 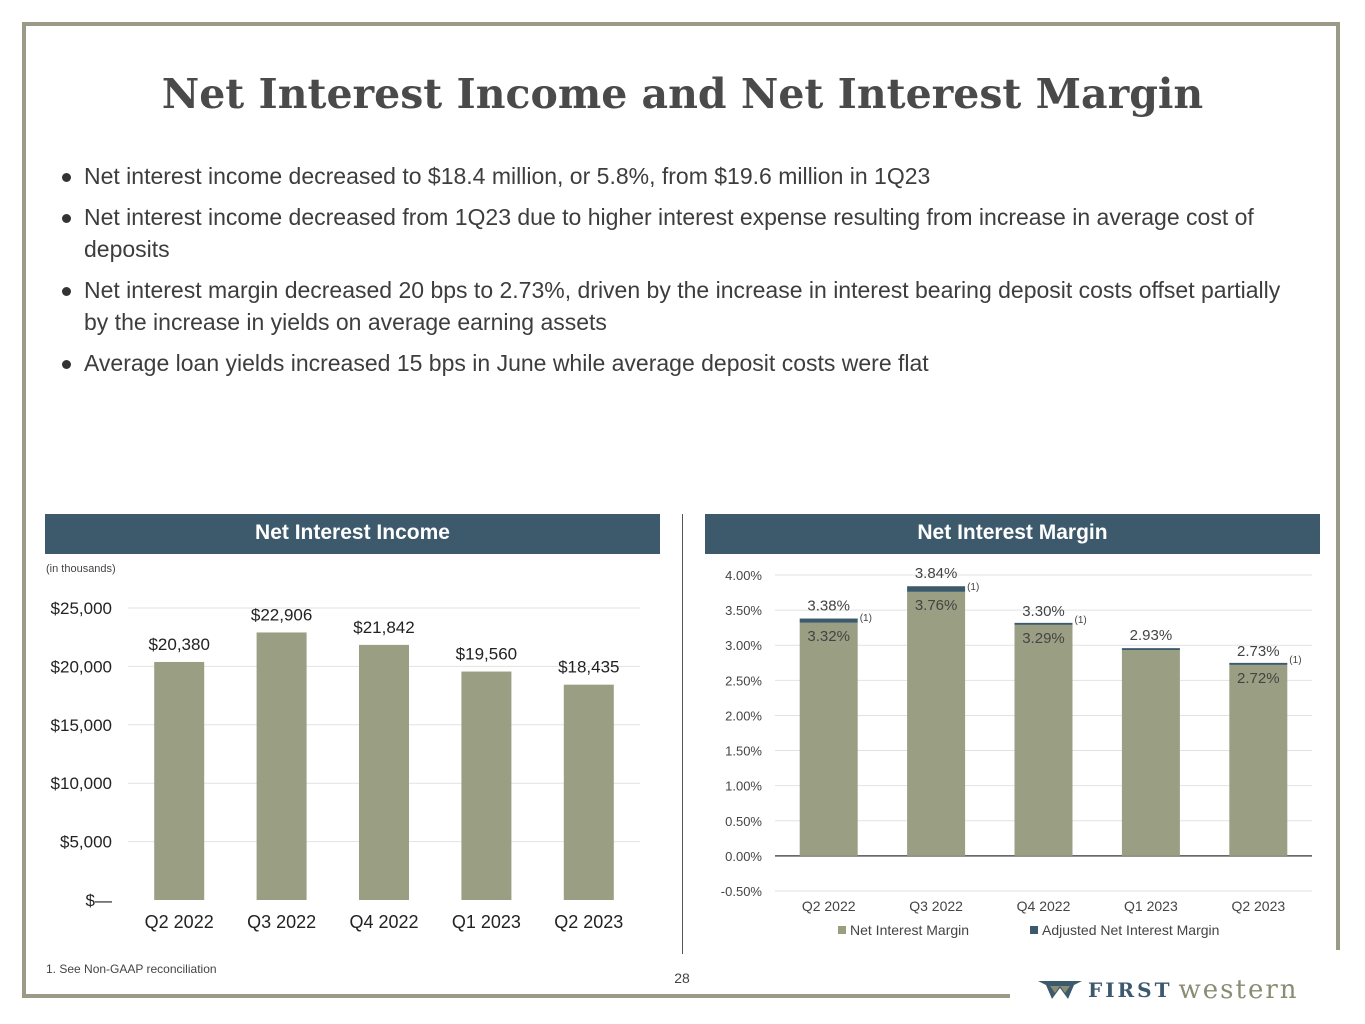 I want to click on nii-data-label: $22,906, so click(x=281, y=614).